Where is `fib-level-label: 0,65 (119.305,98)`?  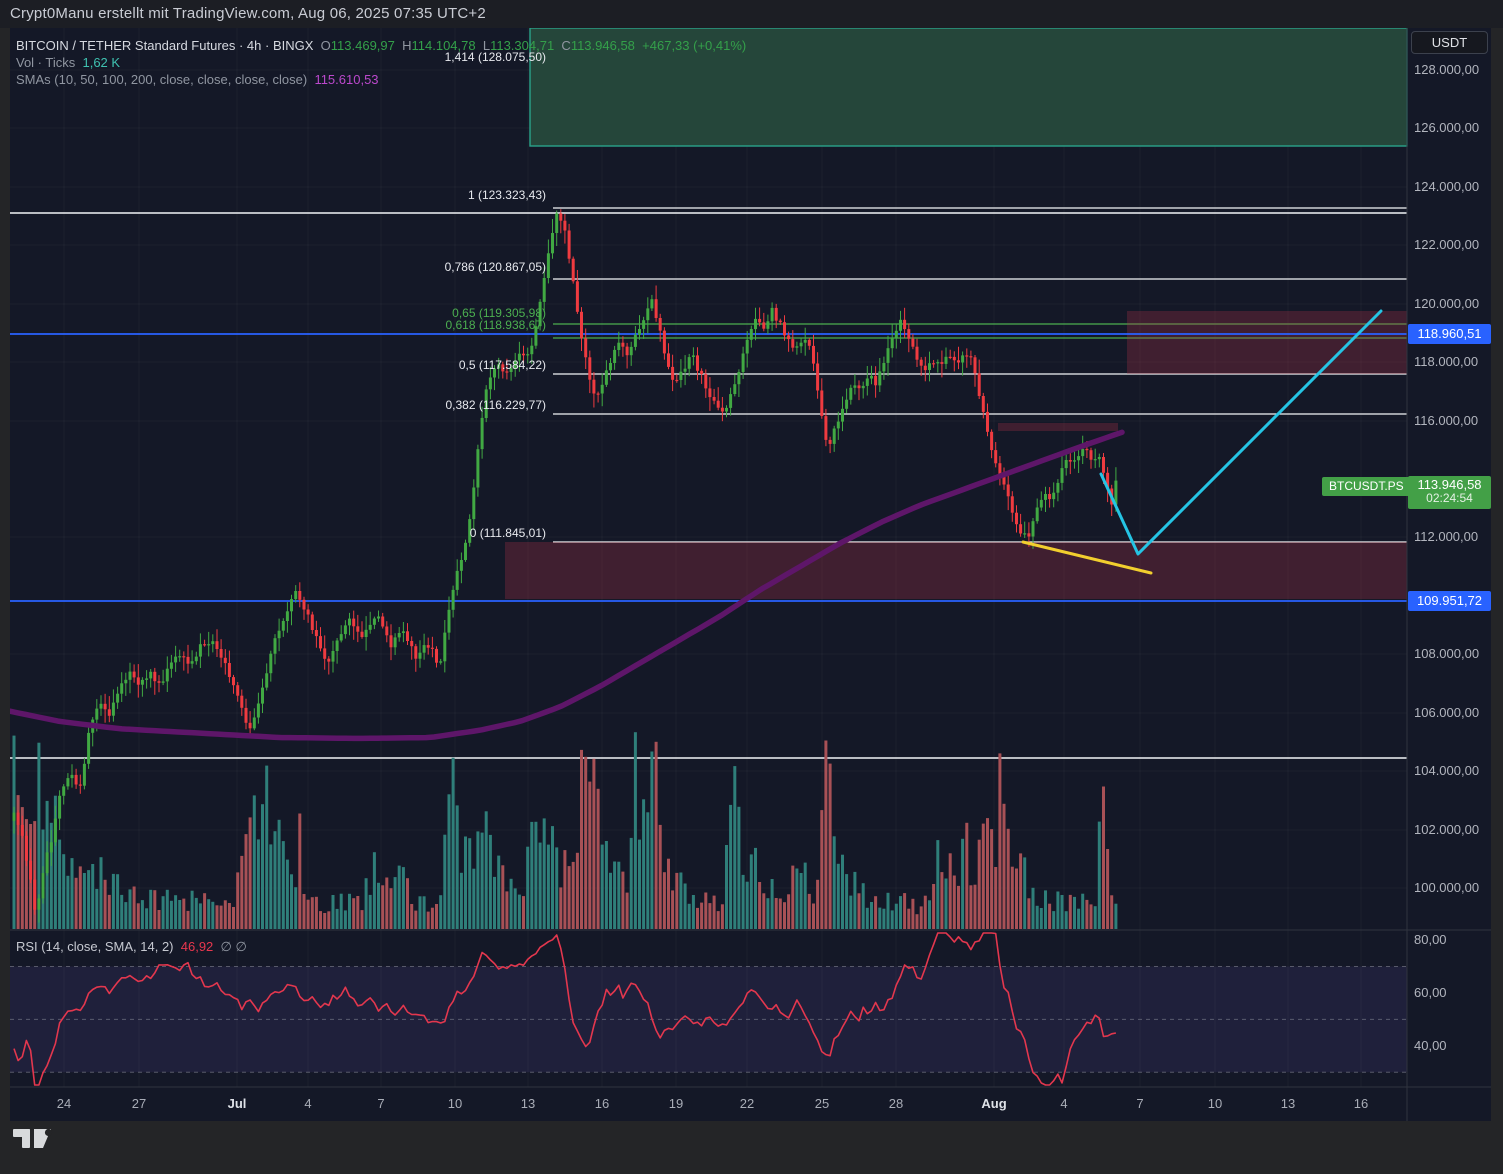 fib-level-label: 0,65 (119.305,98) is located at coordinates (499, 313).